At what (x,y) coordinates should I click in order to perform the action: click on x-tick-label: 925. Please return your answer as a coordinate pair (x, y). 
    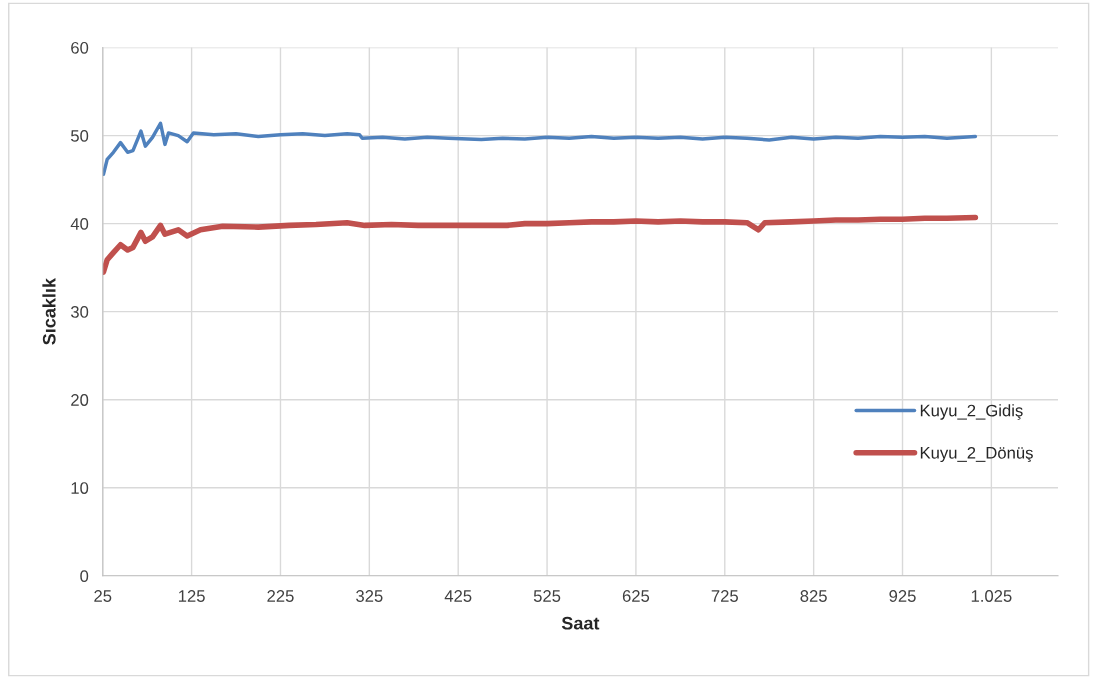
    Looking at the image, I should click on (902, 596).